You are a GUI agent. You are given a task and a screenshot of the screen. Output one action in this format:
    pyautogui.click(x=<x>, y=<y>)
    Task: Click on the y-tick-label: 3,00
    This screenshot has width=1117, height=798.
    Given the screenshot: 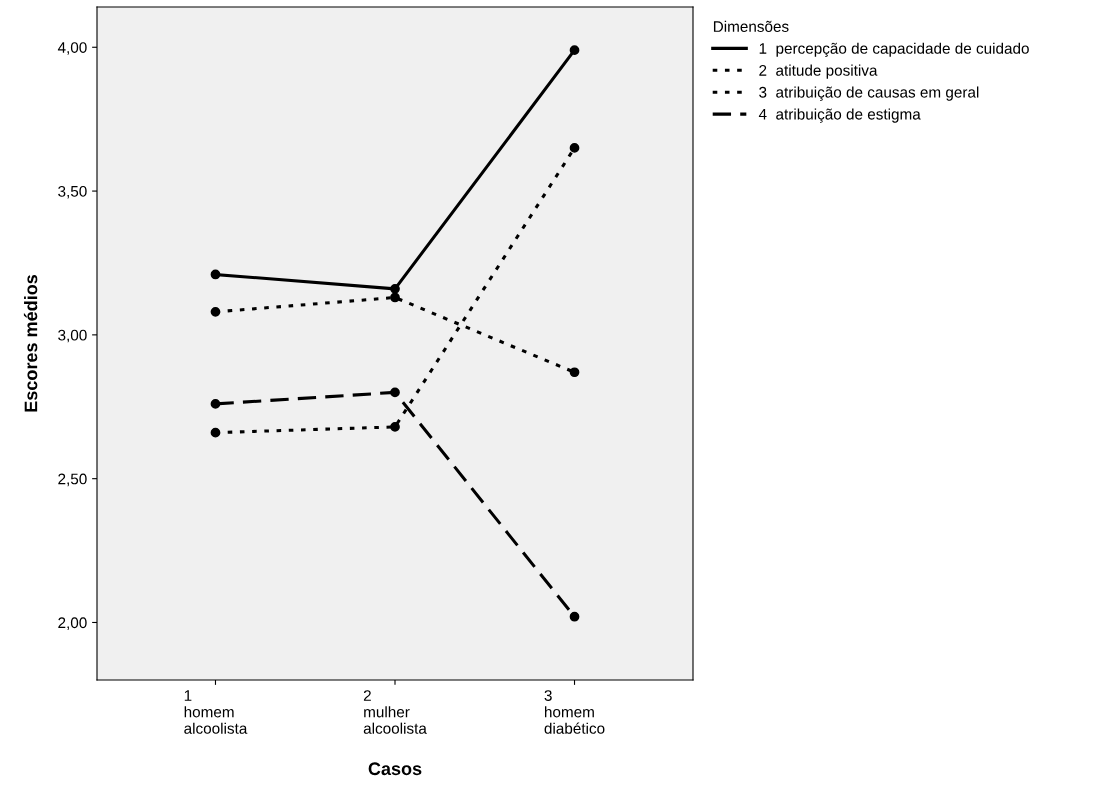 What is the action you would take?
    pyautogui.click(x=72, y=336)
    